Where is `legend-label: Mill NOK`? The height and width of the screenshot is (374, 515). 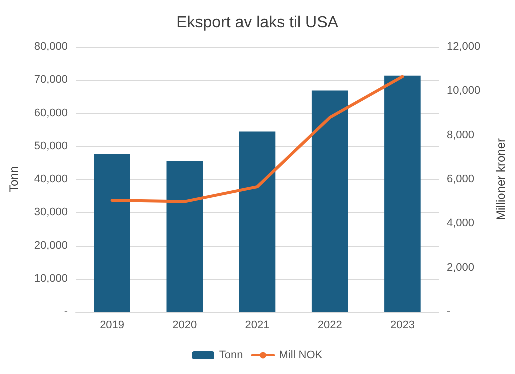
legend-label: Mill NOK is located at coordinates (301, 356).